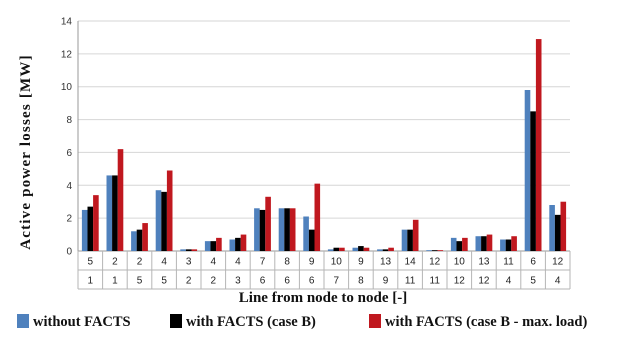 The height and width of the screenshot is (338, 639). I want to click on legend-label: with FACTS (case B - max. load), so click(486, 322).